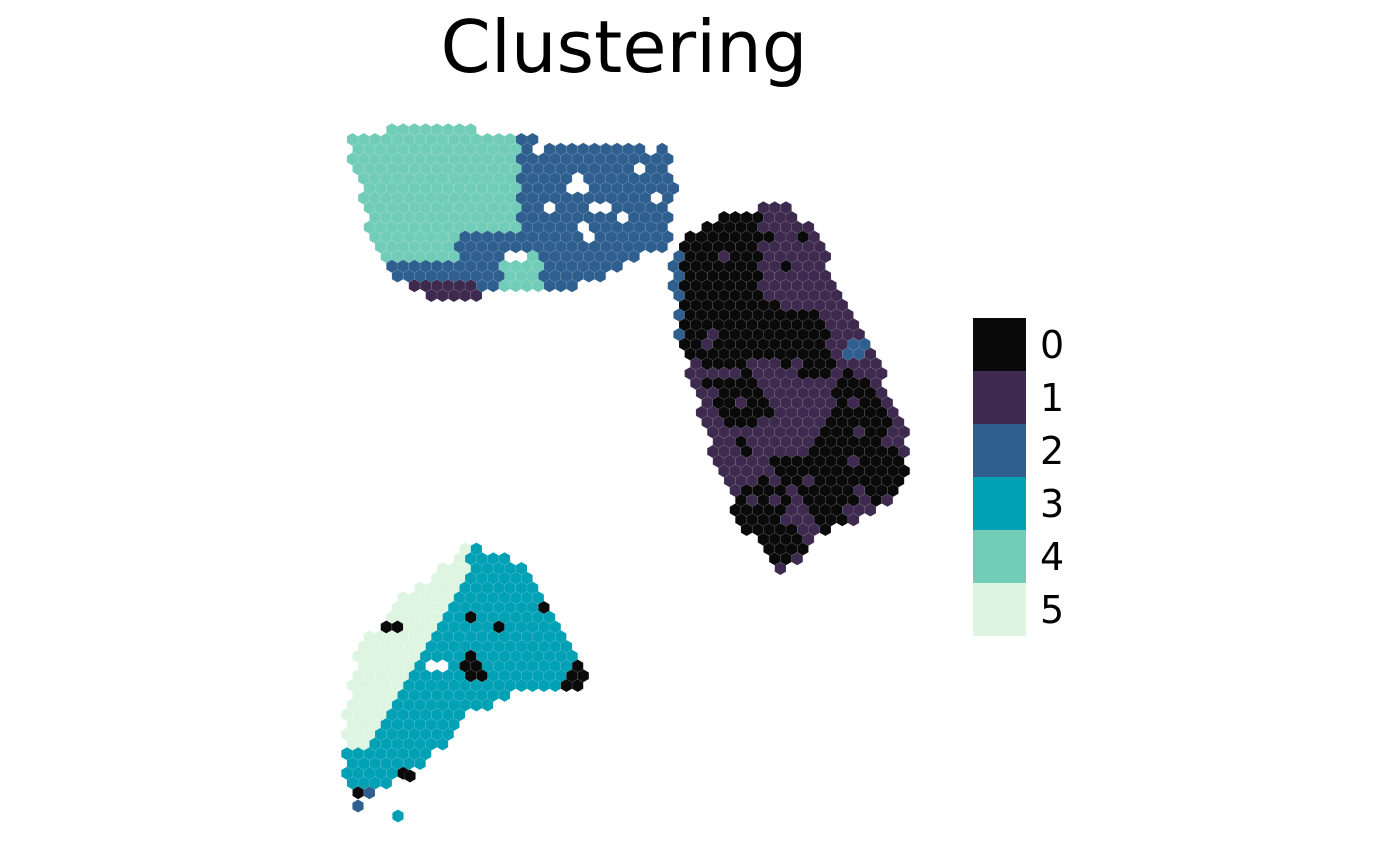  I want to click on legend-label-3: 3, so click(1052, 504).